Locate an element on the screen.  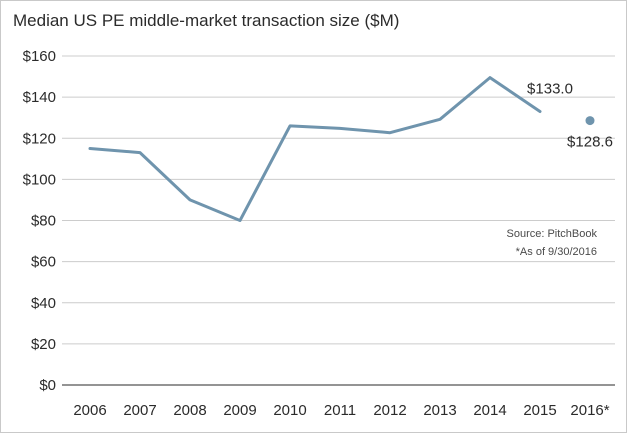
as-of-note: *As of 9/30/2016 is located at coordinates (556, 252).